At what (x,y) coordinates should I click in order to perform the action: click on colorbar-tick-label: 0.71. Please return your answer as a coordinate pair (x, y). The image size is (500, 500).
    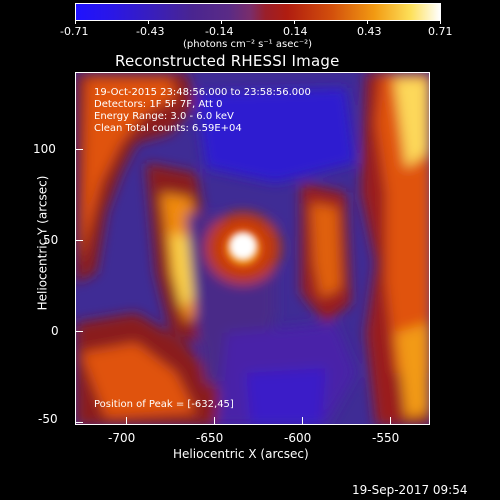
    Looking at the image, I should click on (440, 31).